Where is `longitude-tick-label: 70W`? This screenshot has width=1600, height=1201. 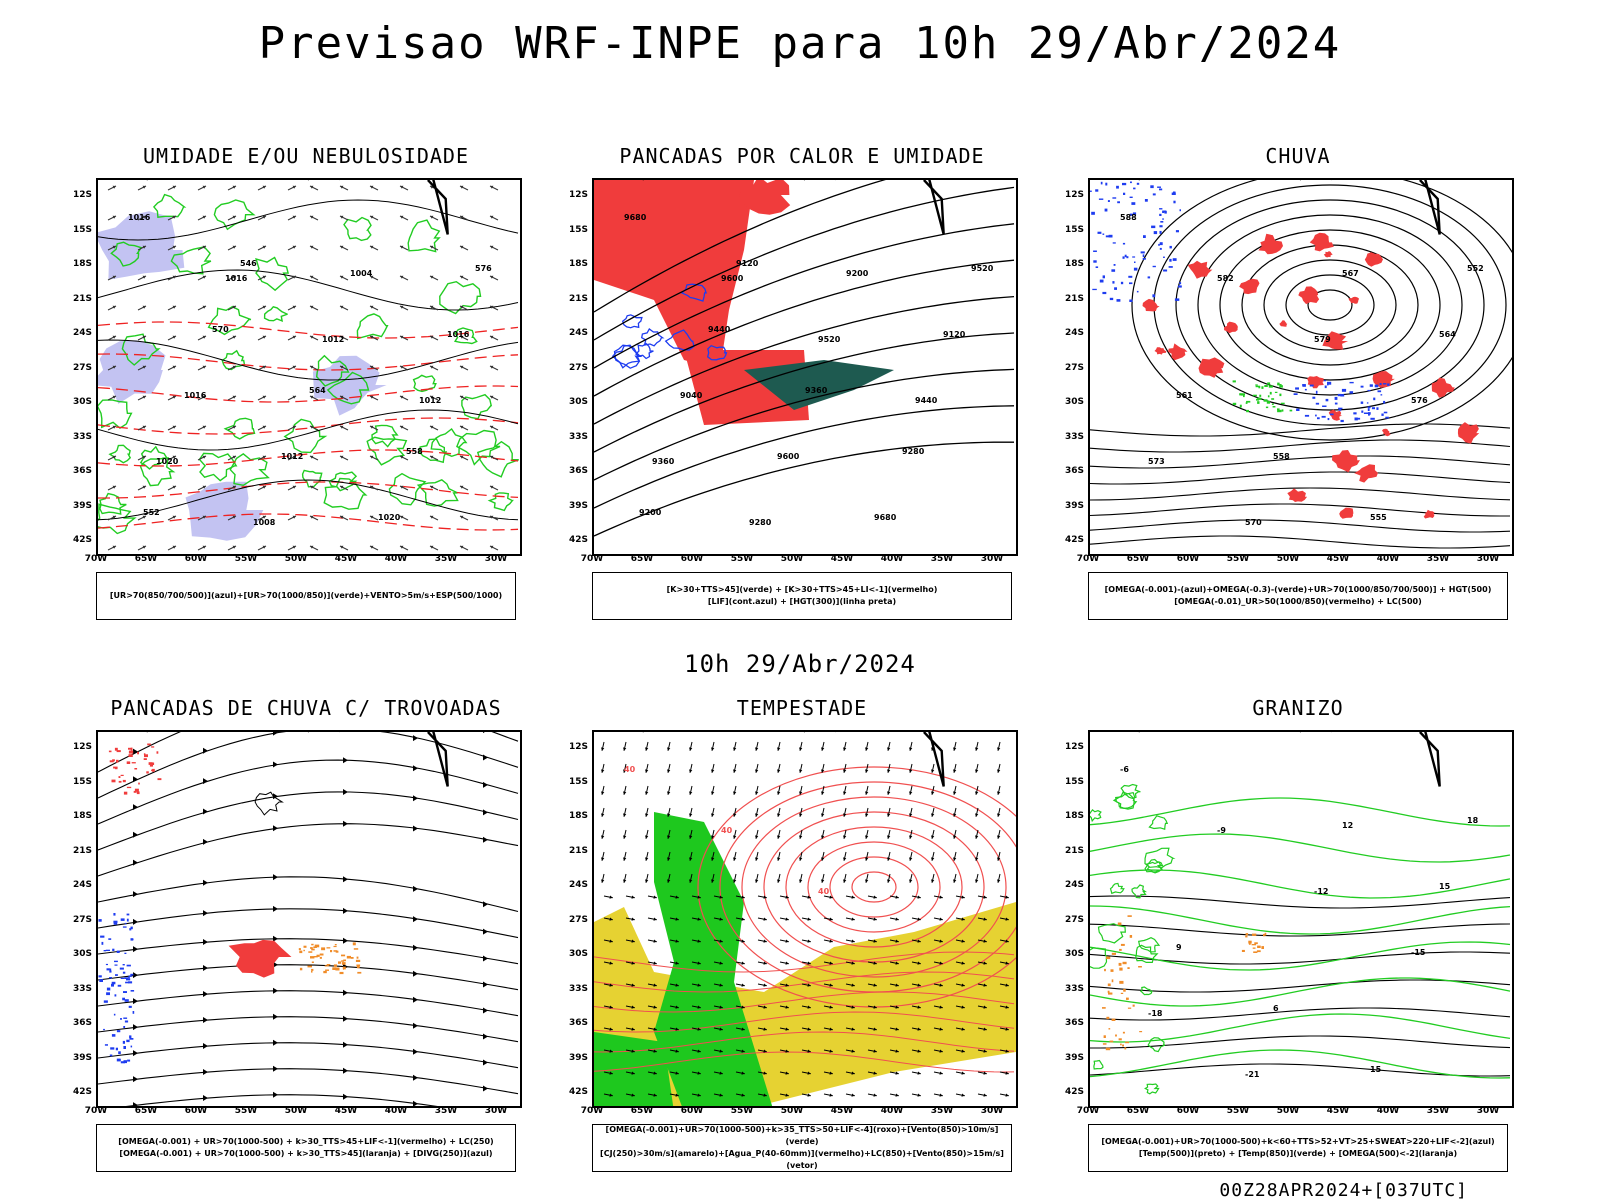
longitude-tick-label: 70W is located at coordinates (592, 1111).